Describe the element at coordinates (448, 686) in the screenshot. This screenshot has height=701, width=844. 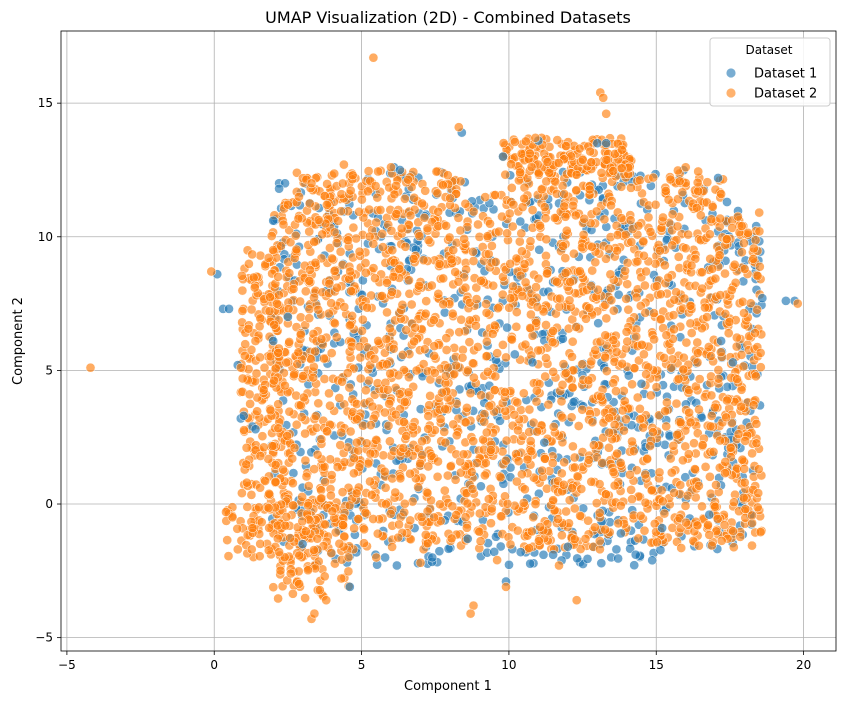
I see `x-axis-label: Component 1` at that location.